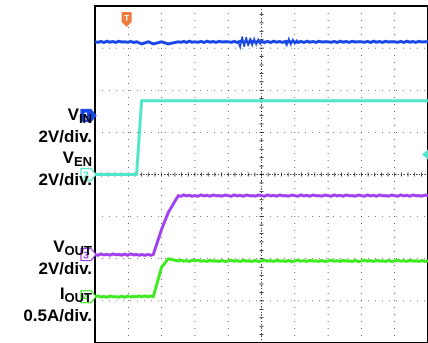 This screenshot has height=343, width=428. What do you see at coordinates (65, 168) in the screenshot?
I see `channel-2-label: VEN 2V/div.` at bounding box center [65, 168].